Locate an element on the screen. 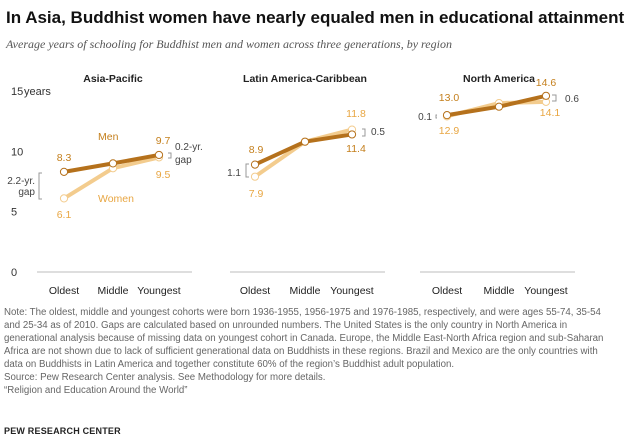  data-label-men: 14.6 is located at coordinates (546, 83).